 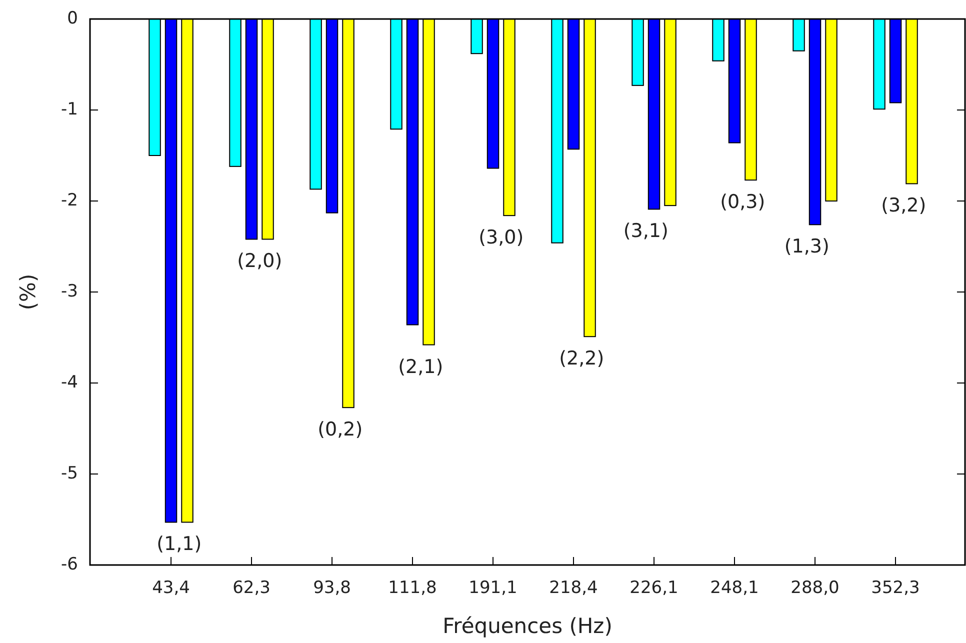 What do you see at coordinates (69, 200) in the screenshot?
I see `y-tick-label: -2` at bounding box center [69, 200].